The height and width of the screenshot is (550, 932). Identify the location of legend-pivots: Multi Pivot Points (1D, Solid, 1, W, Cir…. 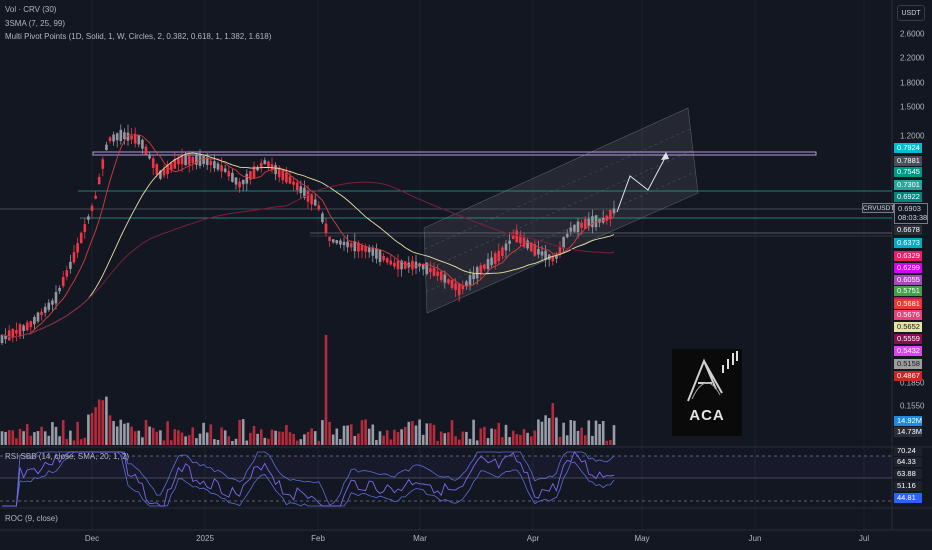
(138, 36).